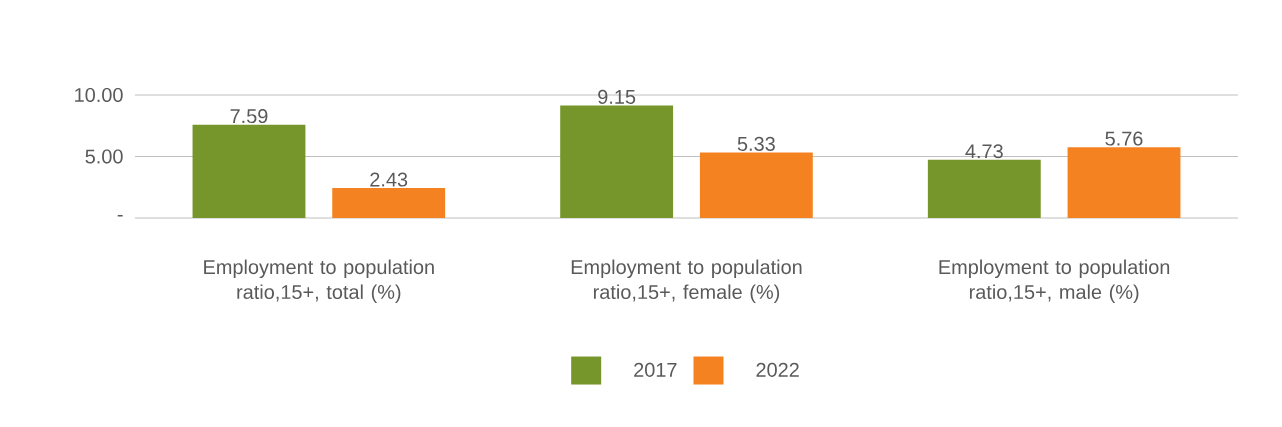 The width and height of the screenshot is (1282, 427). What do you see at coordinates (249, 116) in the screenshot?
I see `data-label: 7.59` at bounding box center [249, 116].